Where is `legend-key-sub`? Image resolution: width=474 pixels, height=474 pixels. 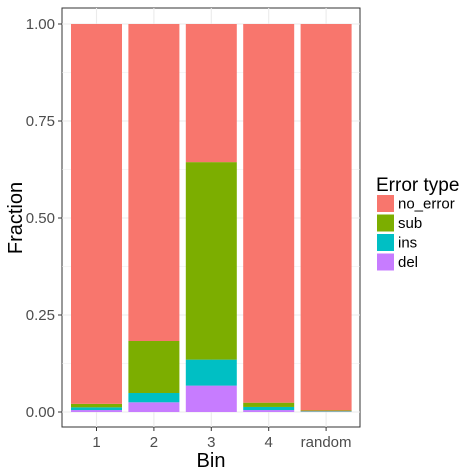
legend-key-sub is located at coordinates (385, 223).